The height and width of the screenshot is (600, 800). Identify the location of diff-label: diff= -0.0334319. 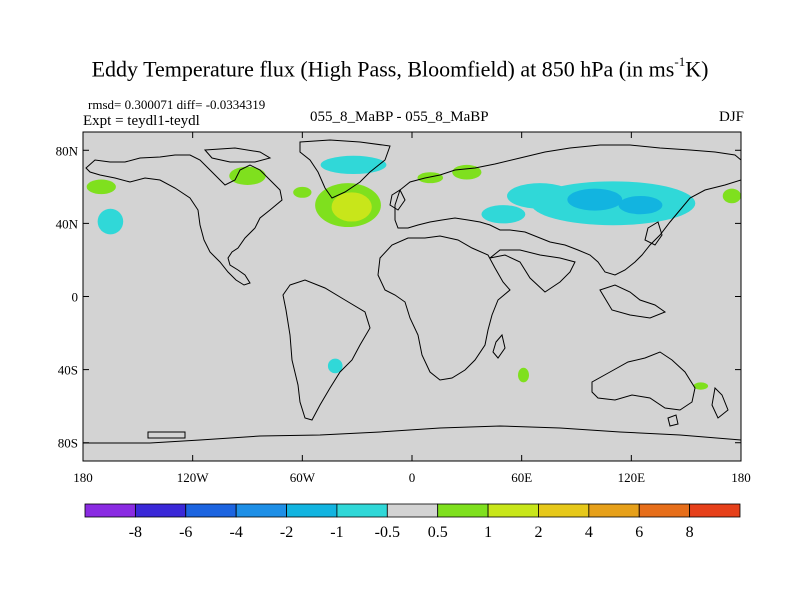
(221, 104).